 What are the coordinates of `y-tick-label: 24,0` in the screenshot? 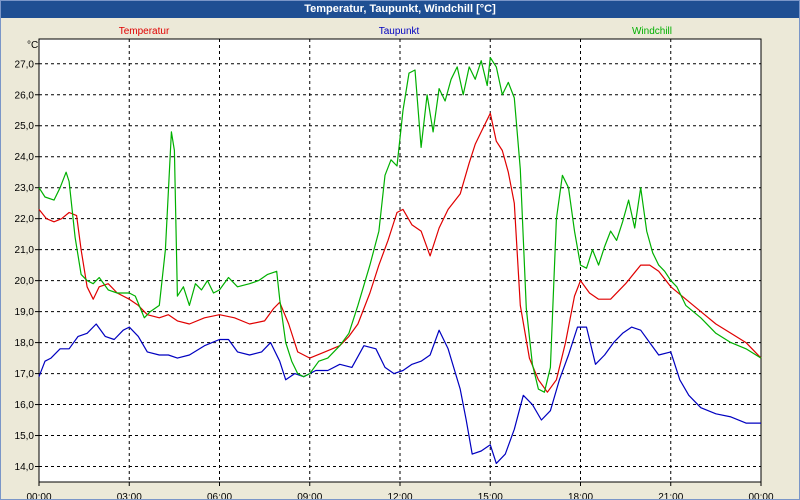 It's located at (25, 157).